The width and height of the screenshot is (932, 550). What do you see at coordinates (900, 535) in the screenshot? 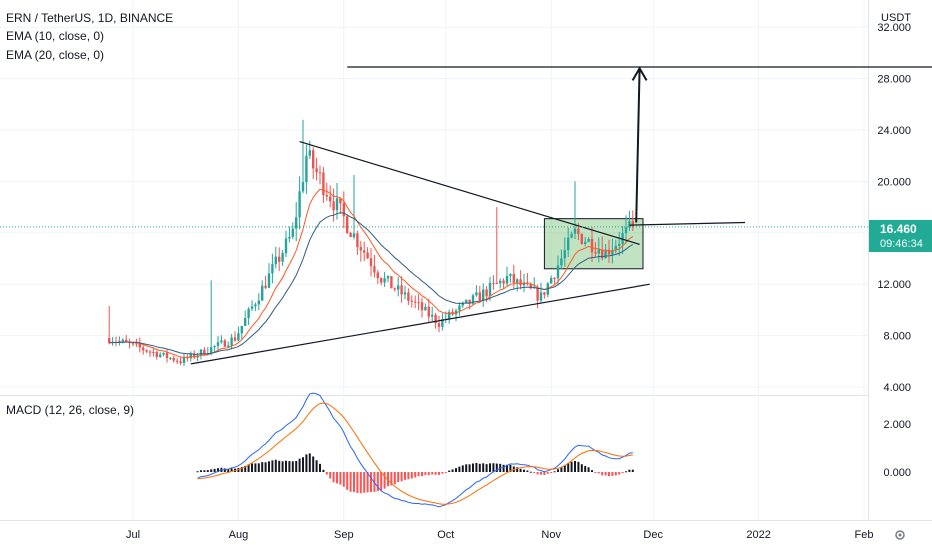
I see `settings-gear-icon` at bounding box center [900, 535].